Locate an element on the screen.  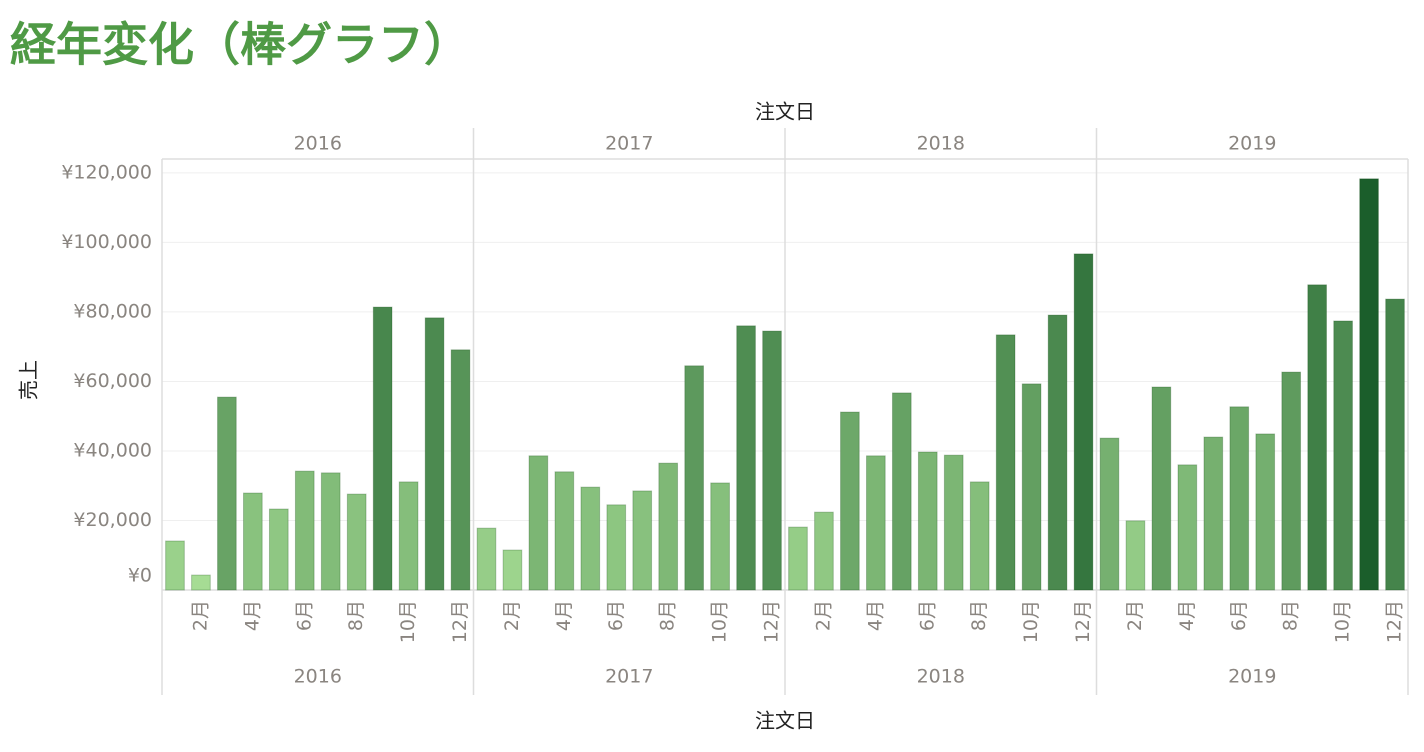
panel-header: 2016 is located at coordinates (318, 144).